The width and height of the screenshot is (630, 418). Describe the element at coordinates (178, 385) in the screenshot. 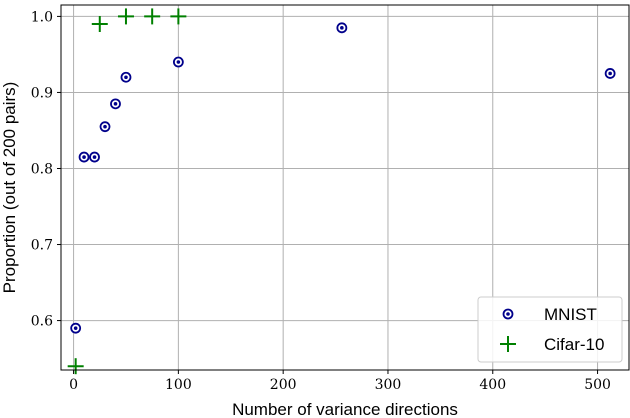

I see `x-tick-label: 100` at that location.